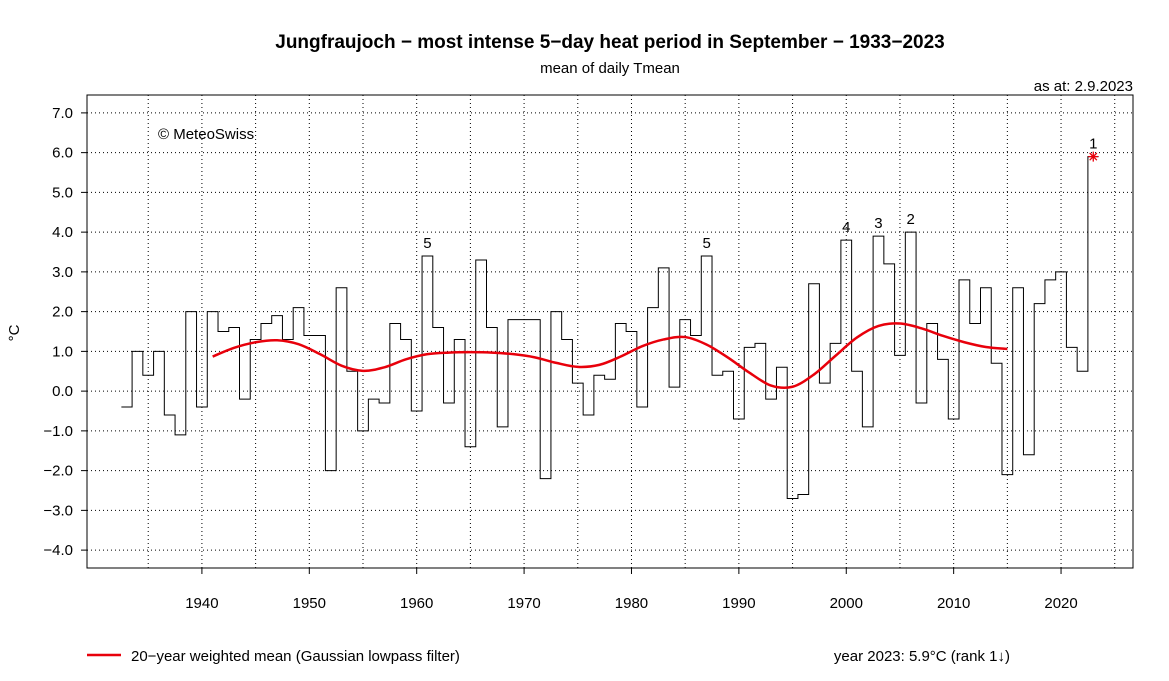 Image resolution: width=1169 pixels, height=681 pixels. I want to click on highlight-asterisk, so click(1093, 156).